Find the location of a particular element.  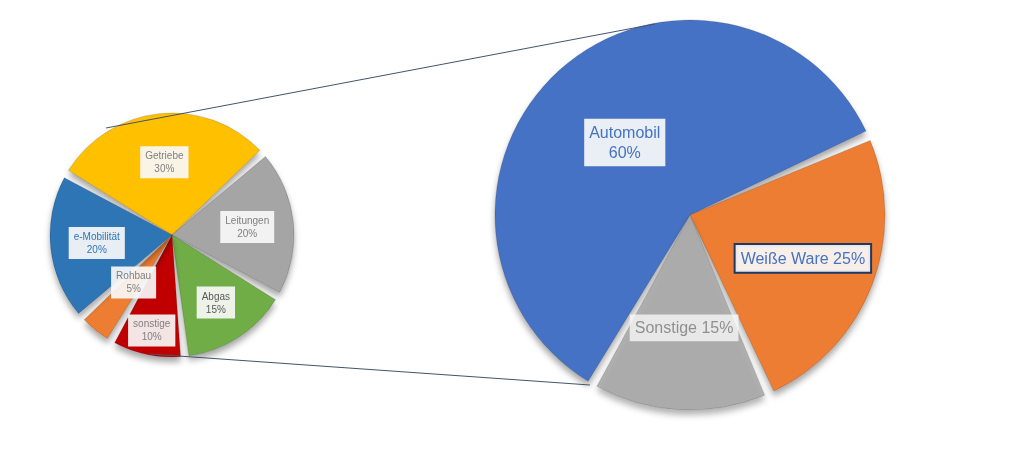

slice-label: Weiße Ware 25% is located at coordinates (803, 258).